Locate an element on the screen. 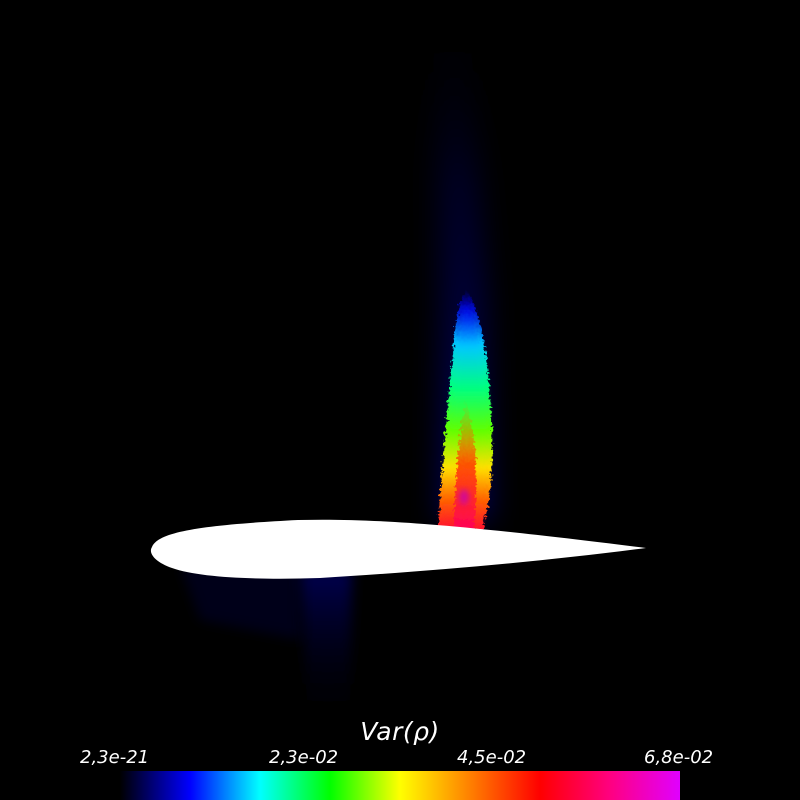  colorbar-tick-3: 4,5e-02 is located at coordinates (492, 757).